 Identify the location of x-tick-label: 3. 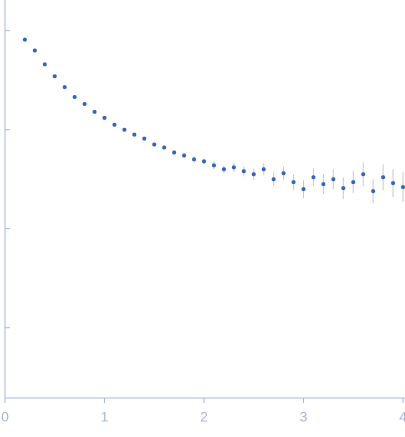
(304, 417).